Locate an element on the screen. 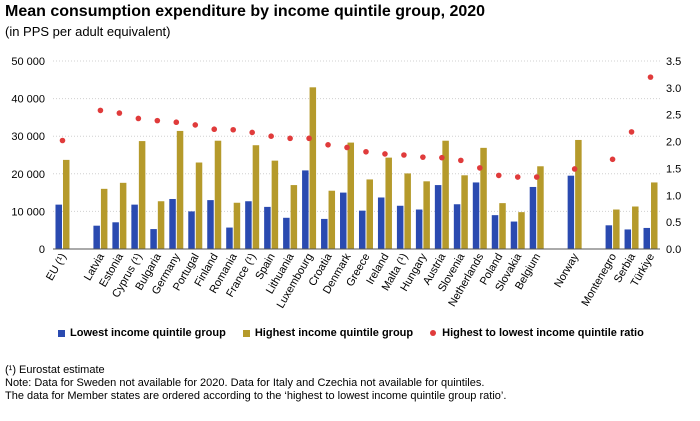  y-left-tick-label: 0 is located at coordinates (42, 250).